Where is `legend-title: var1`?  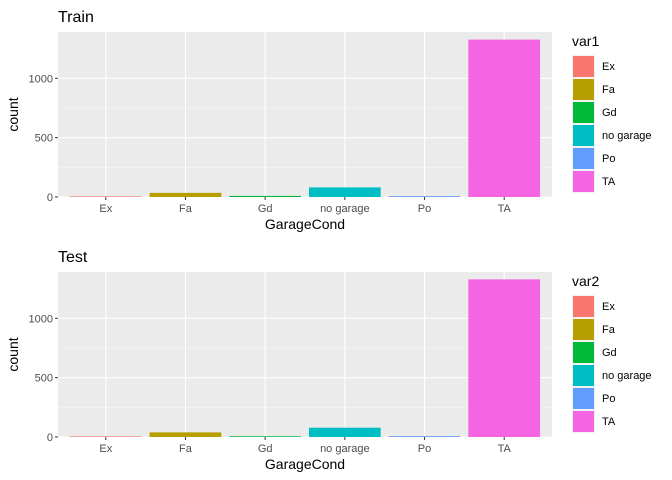
legend-title: var1 is located at coordinates (585, 41).